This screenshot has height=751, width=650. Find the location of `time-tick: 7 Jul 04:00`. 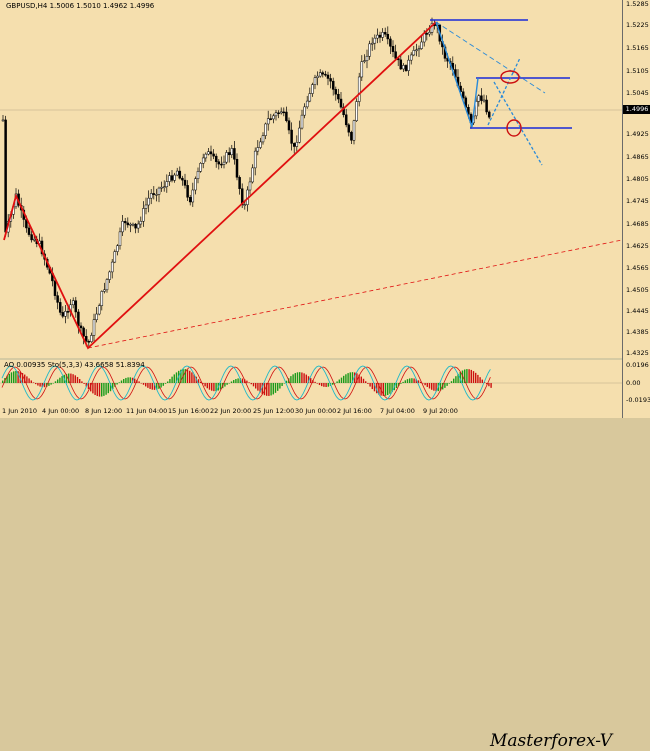

time-tick: 7 Jul 04:00 is located at coordinates (397, 411).